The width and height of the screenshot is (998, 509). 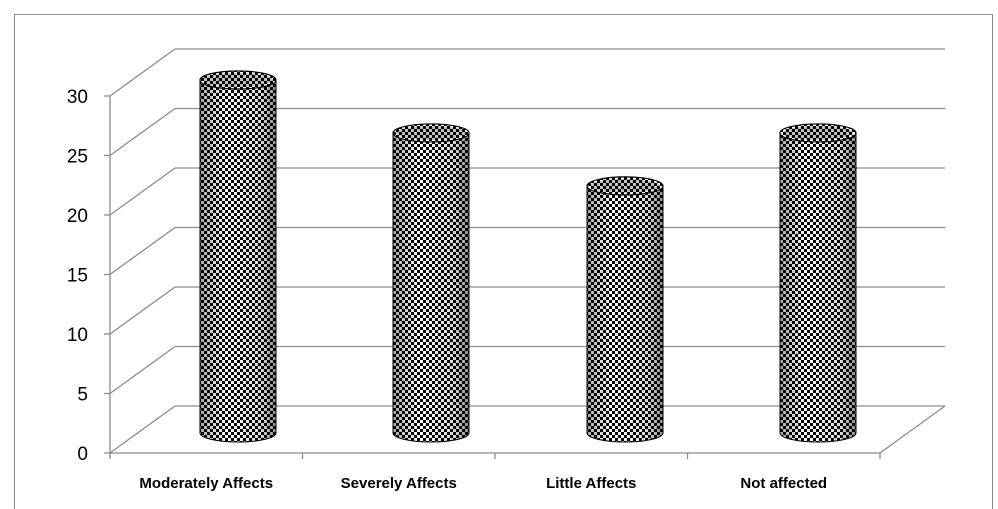 What do you see at coordinates (82, 454) in the screenshot?
I see `y-tick-label: 0` at bounding box center [82, 454].